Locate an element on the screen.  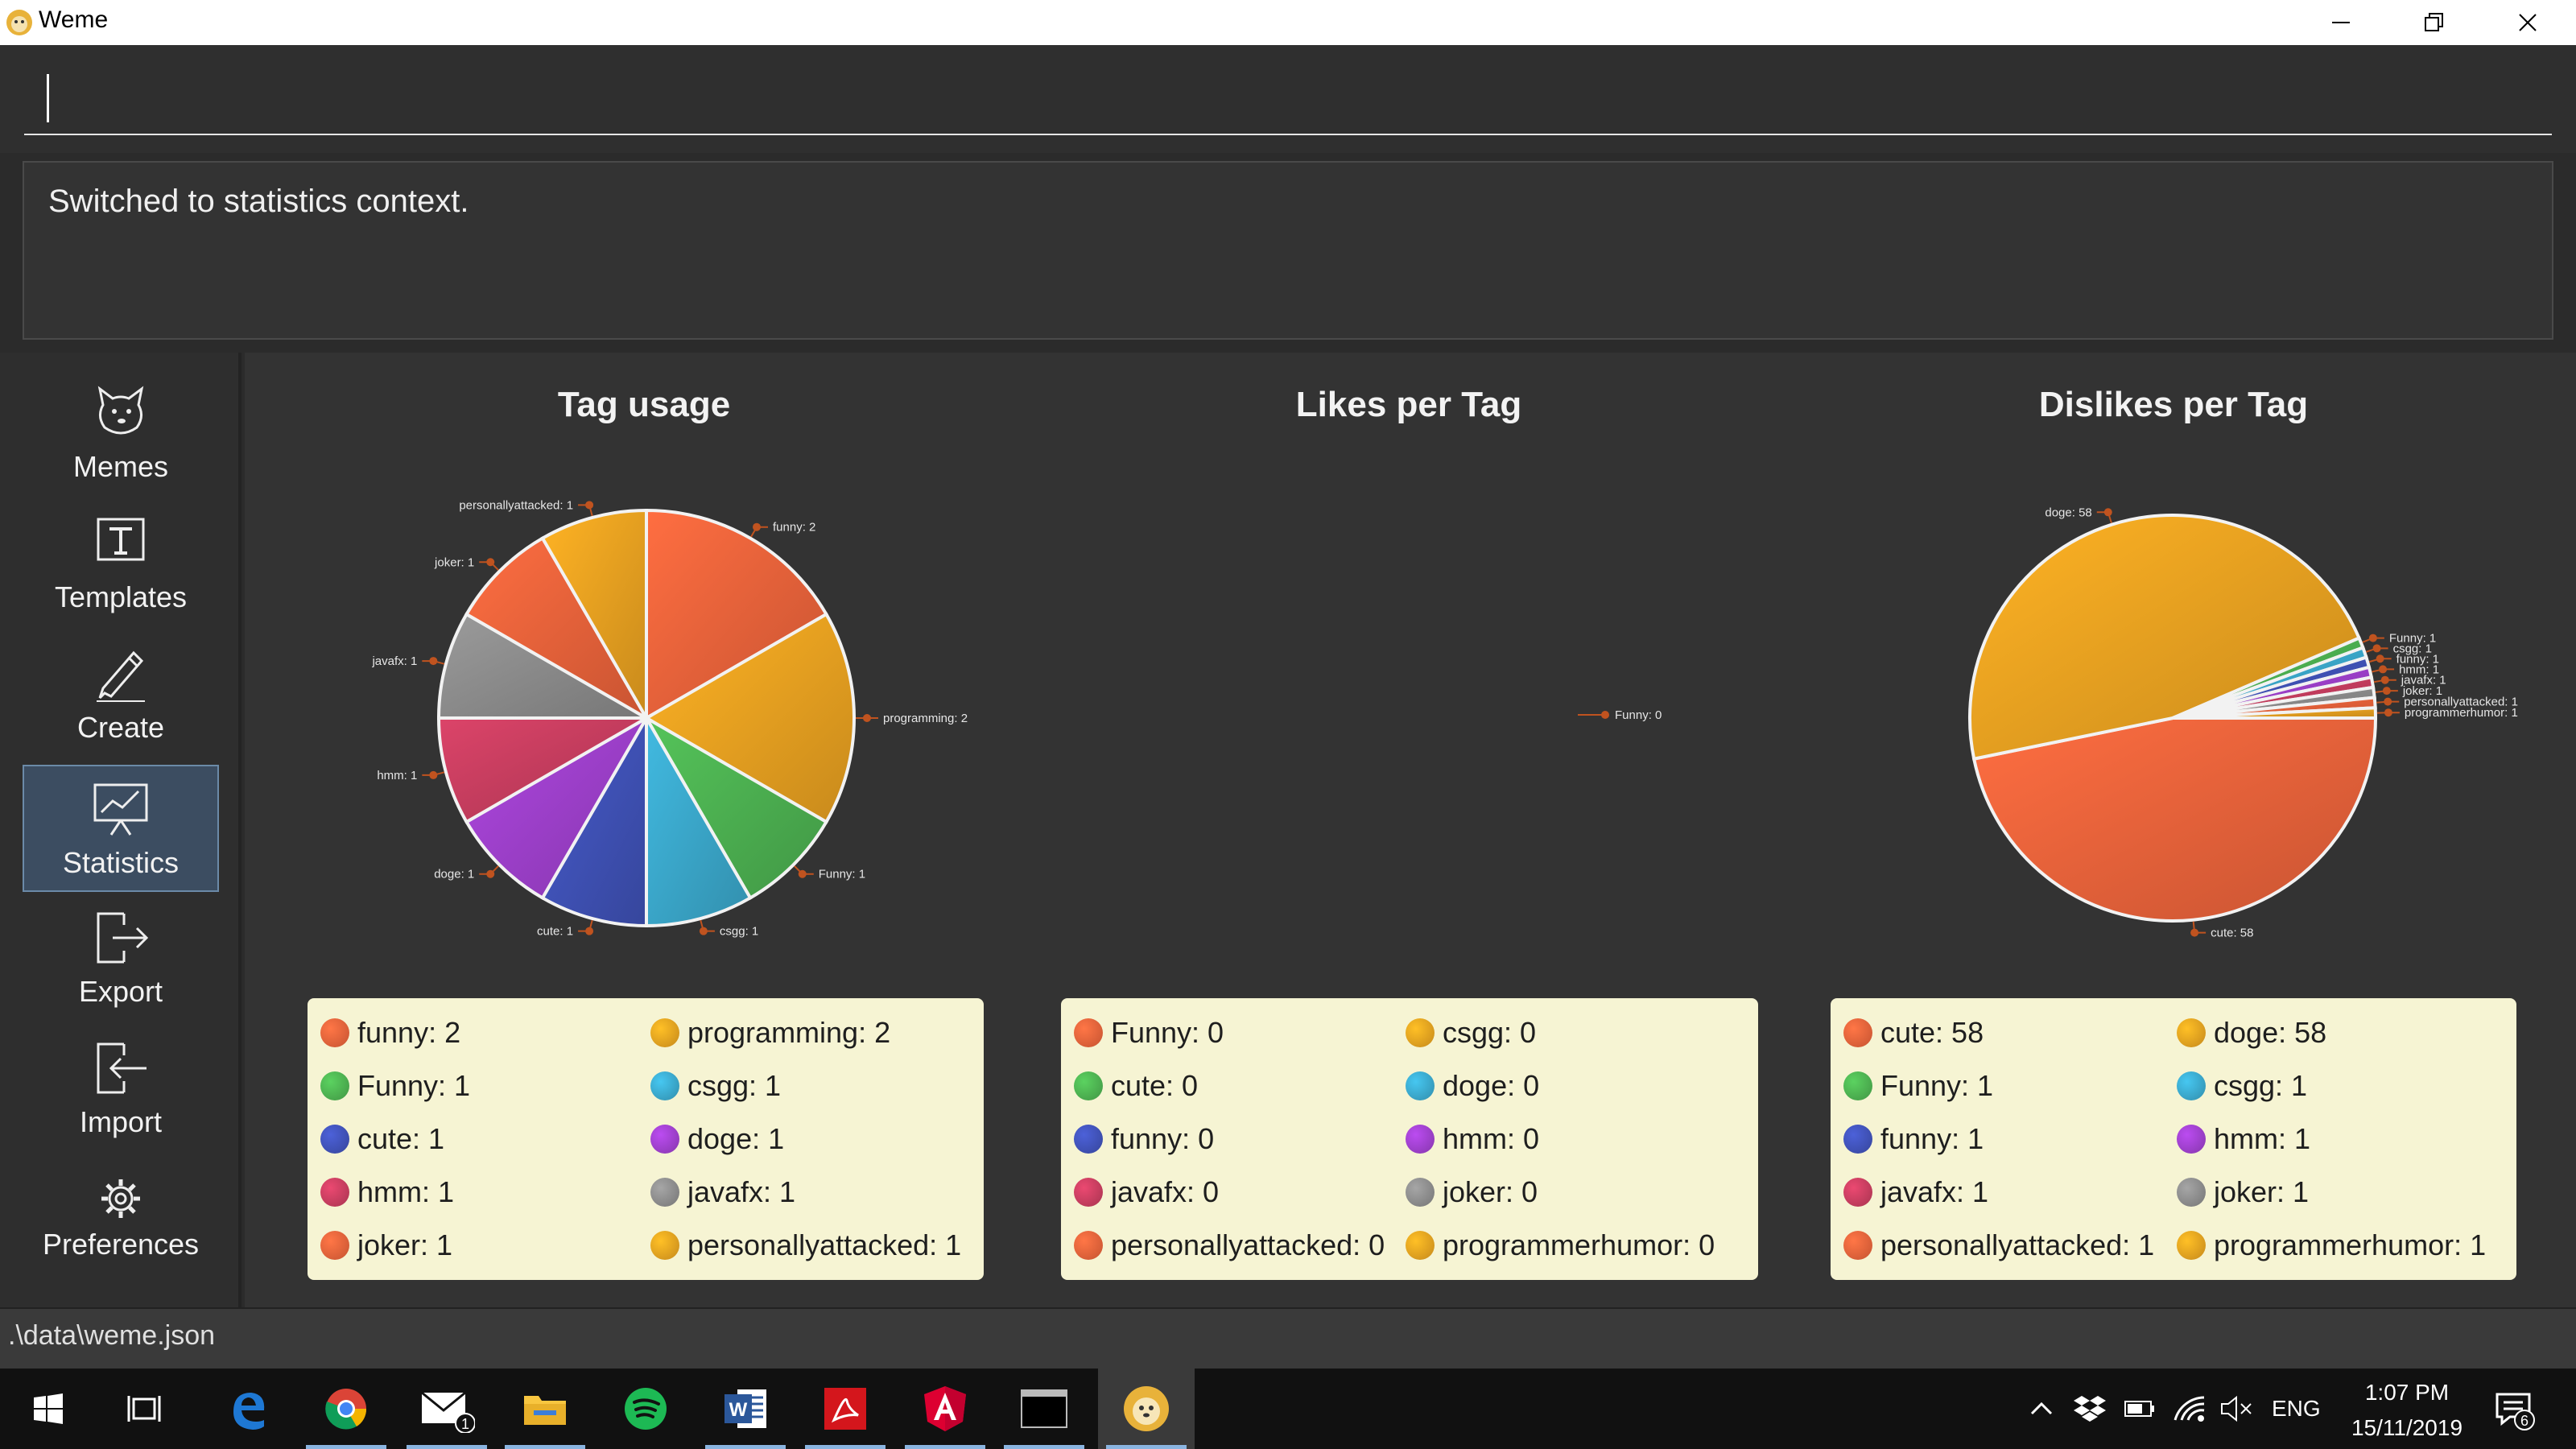
edge-icon is located at coordinates (249, 1411).